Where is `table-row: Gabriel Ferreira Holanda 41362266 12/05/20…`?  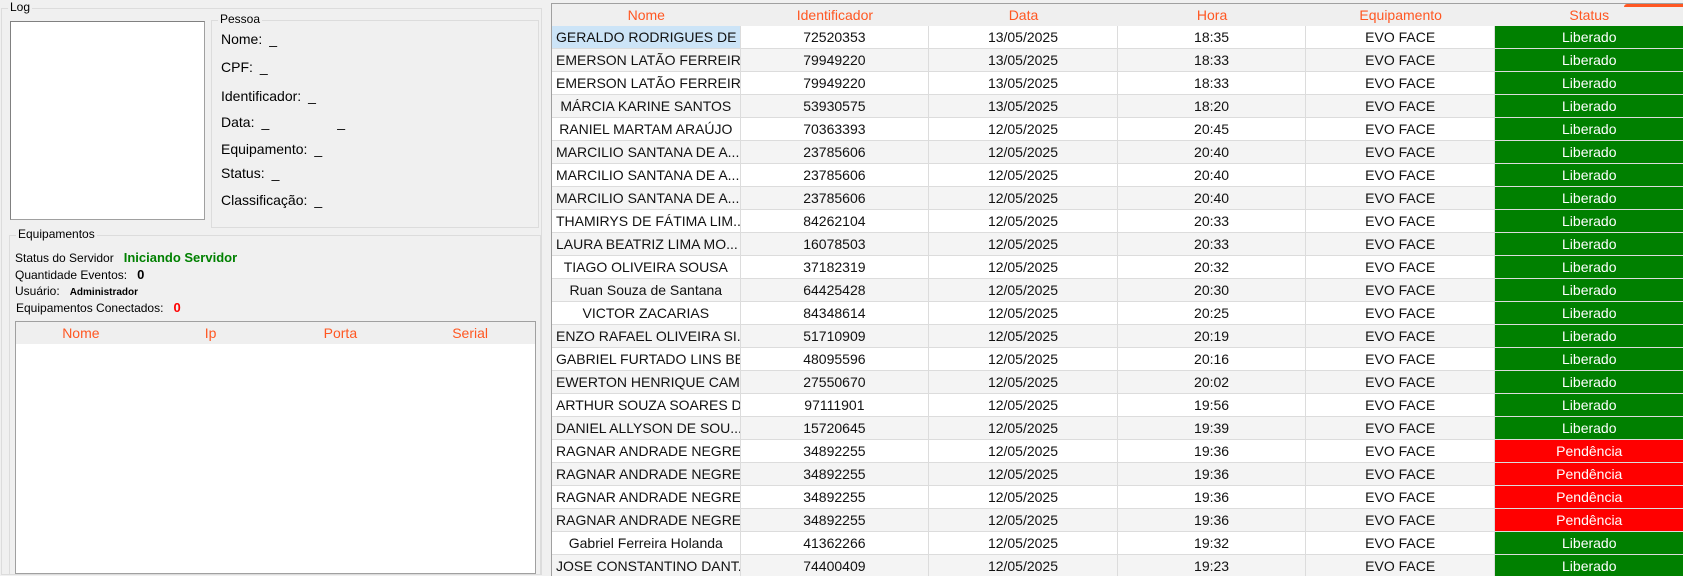 table-row: Gabriel Ferreira Holanda 41362266 12/05/20… is located at coordinates (1117, 543).